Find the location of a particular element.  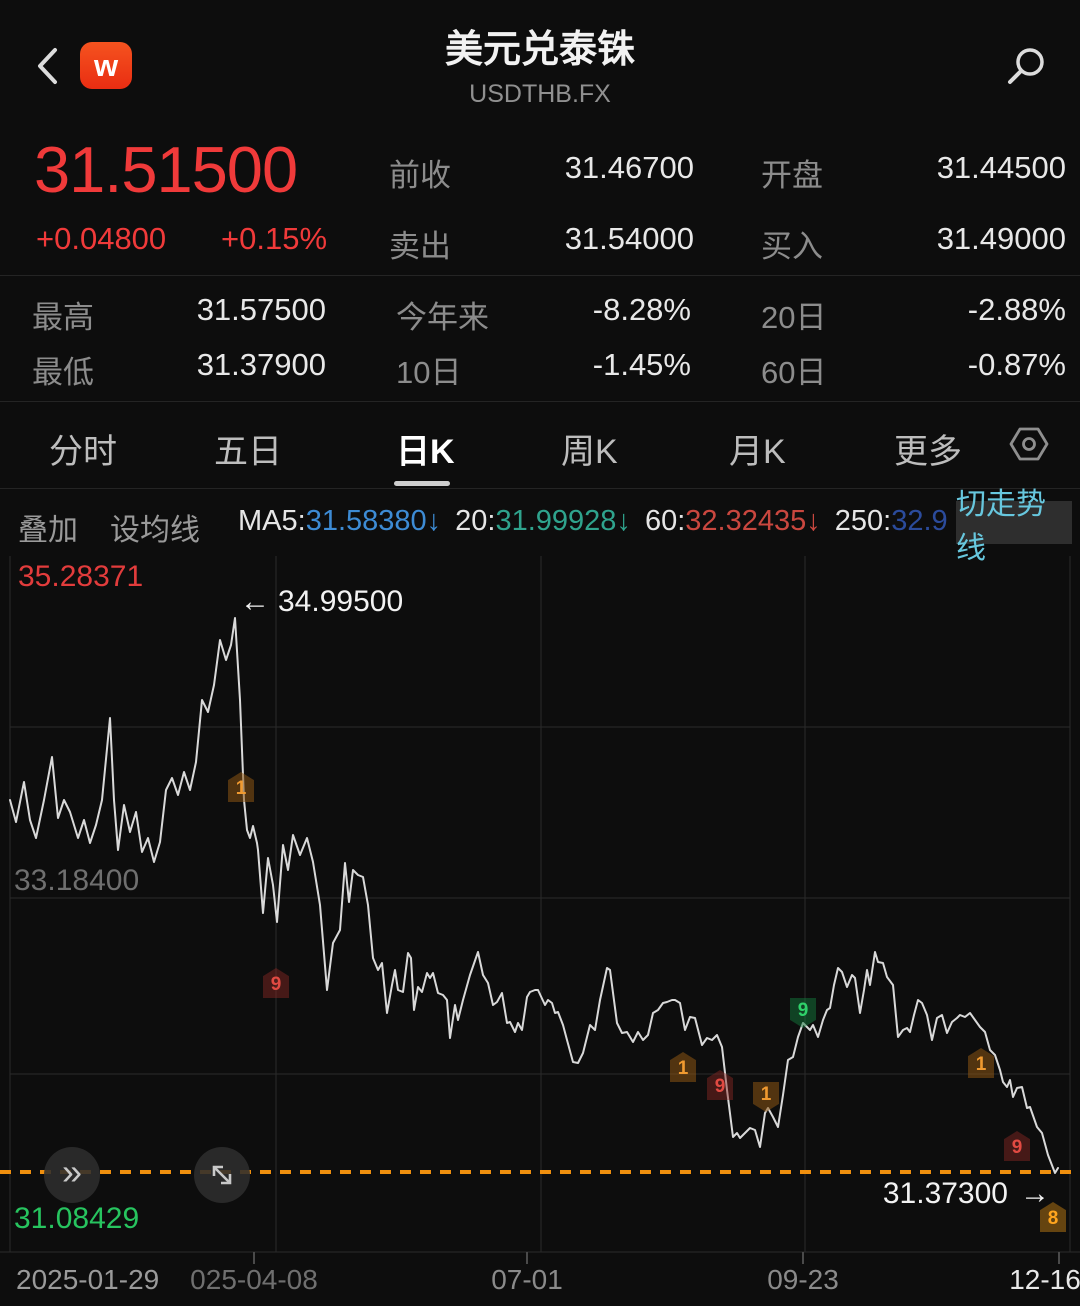

search-icon is located at coordinates (1025, 67).